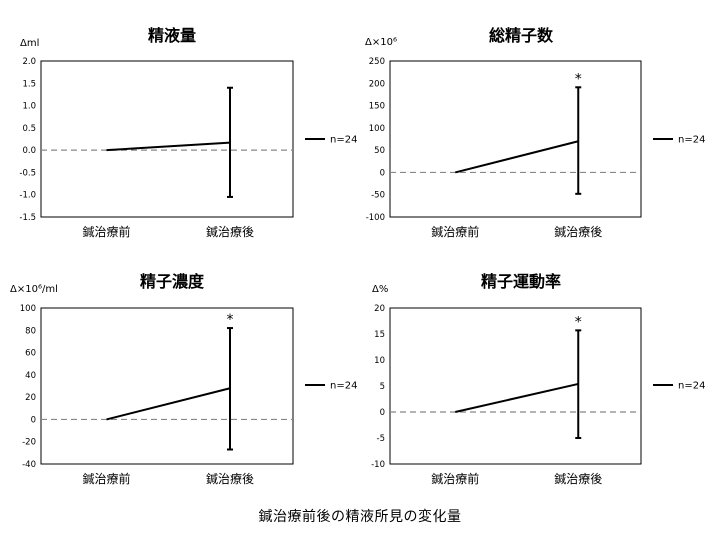  Describe the element at coordinates (377, 62) in the screenshot. I see `y-tick-label: 250` at that location.